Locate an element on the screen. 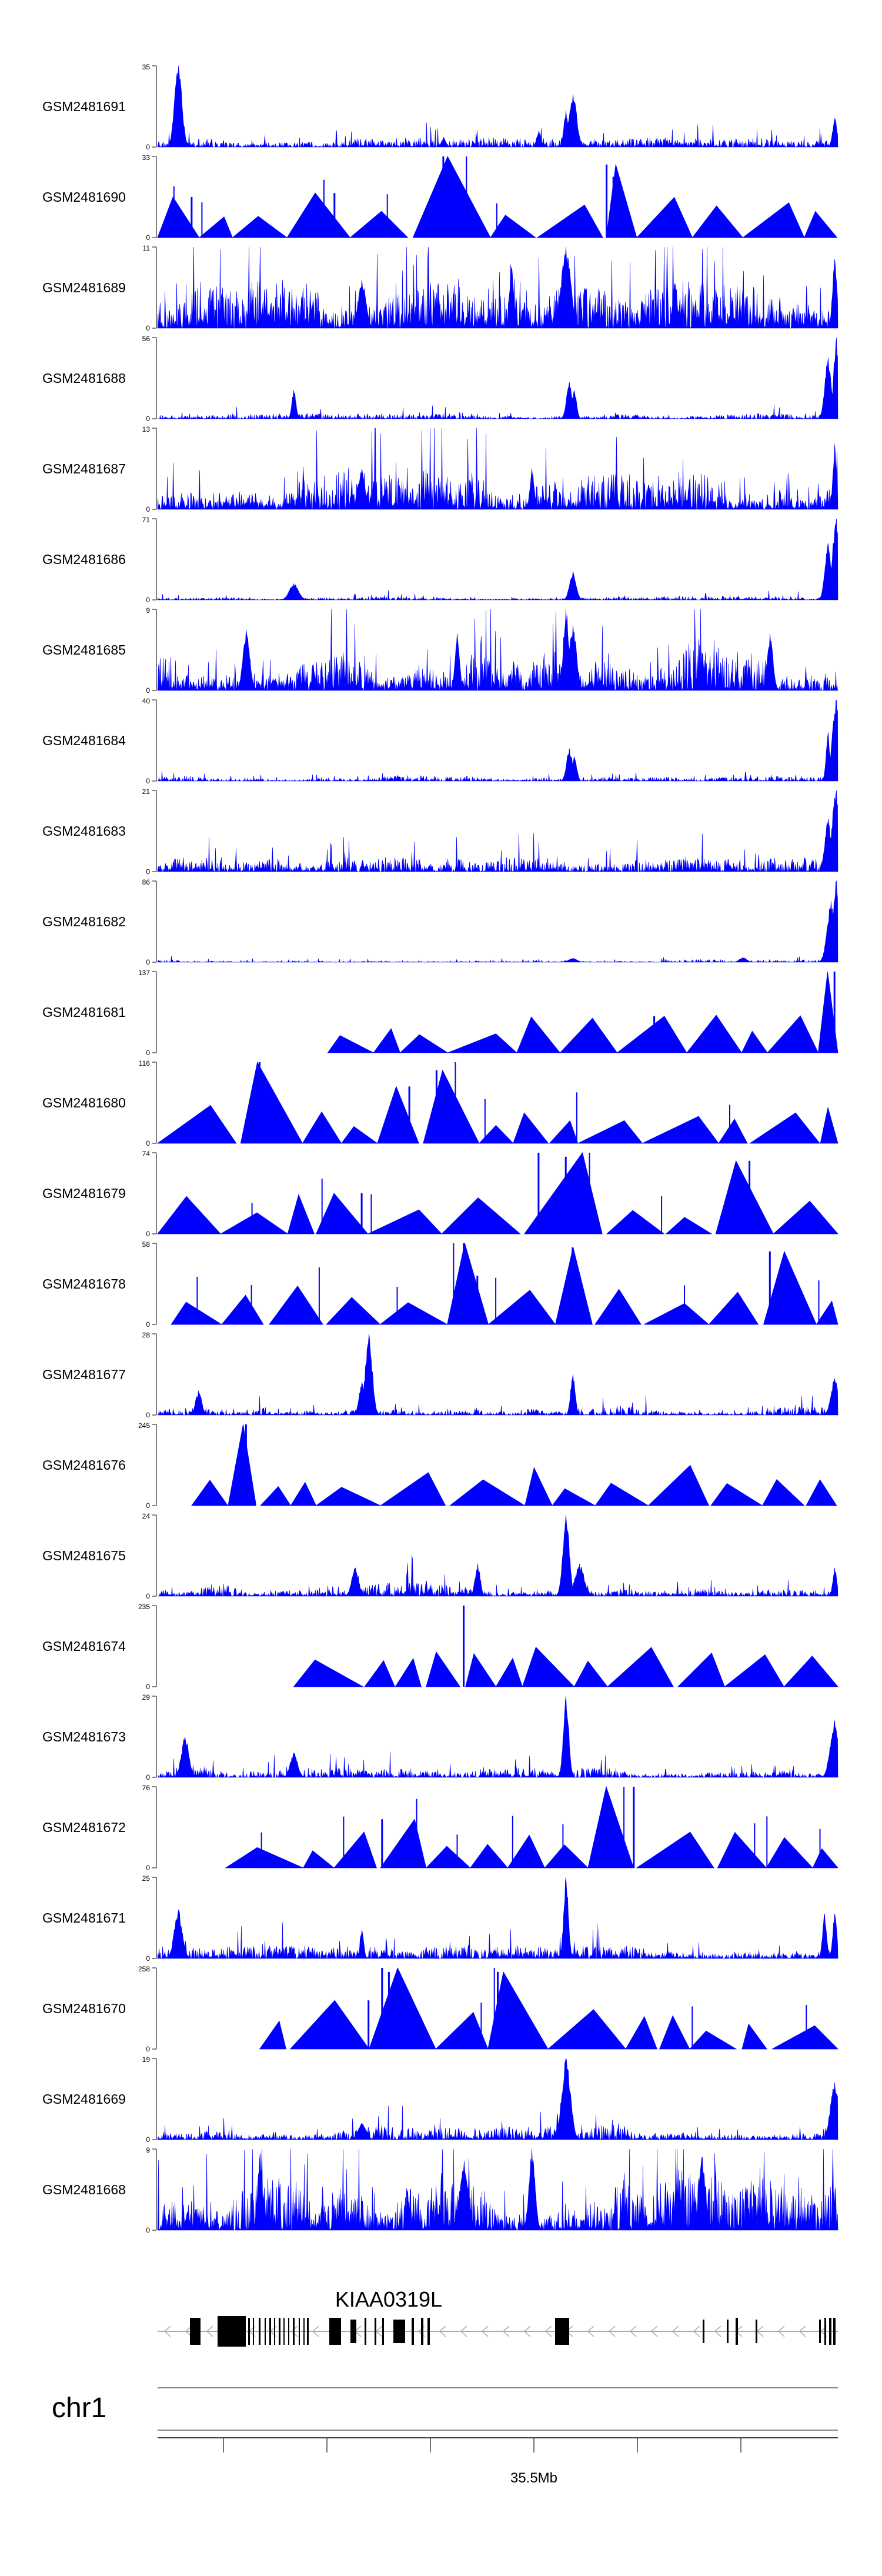 The height and width of the screenshot is (2576, 882). track-GSM2481679: GSM2481679 74 0 is located at coordinates (440, 1194).